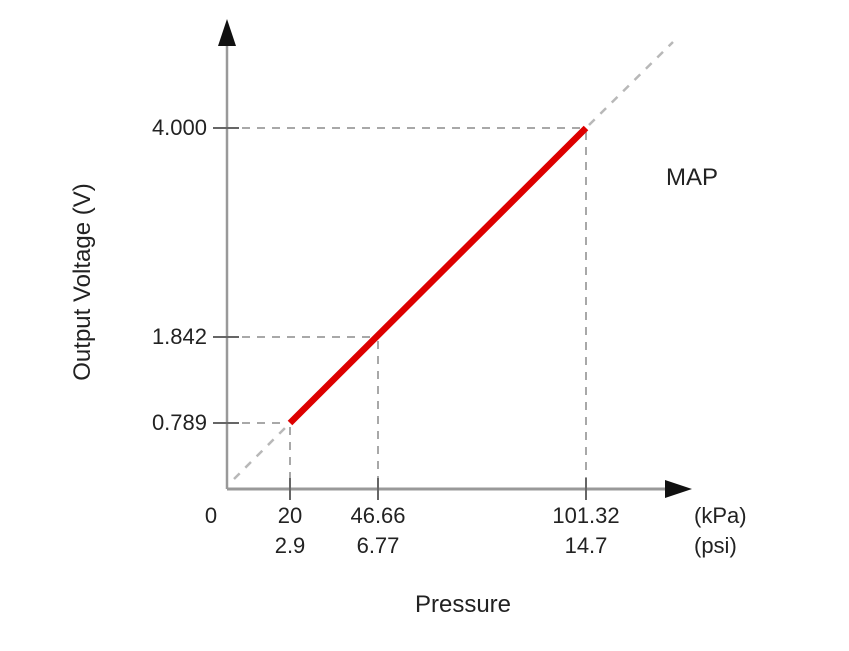 Image resolution: width=849 pixels, height=651 pixels. Describe the element at coordinates (211, 515) in the screenshot. I see `x-tick-label-origin: 0` at that location.